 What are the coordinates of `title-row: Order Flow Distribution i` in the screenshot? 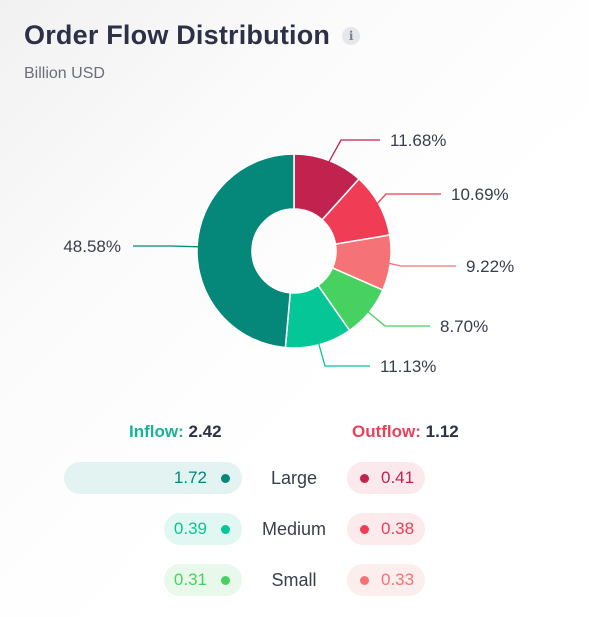 It's located at (192, 35).